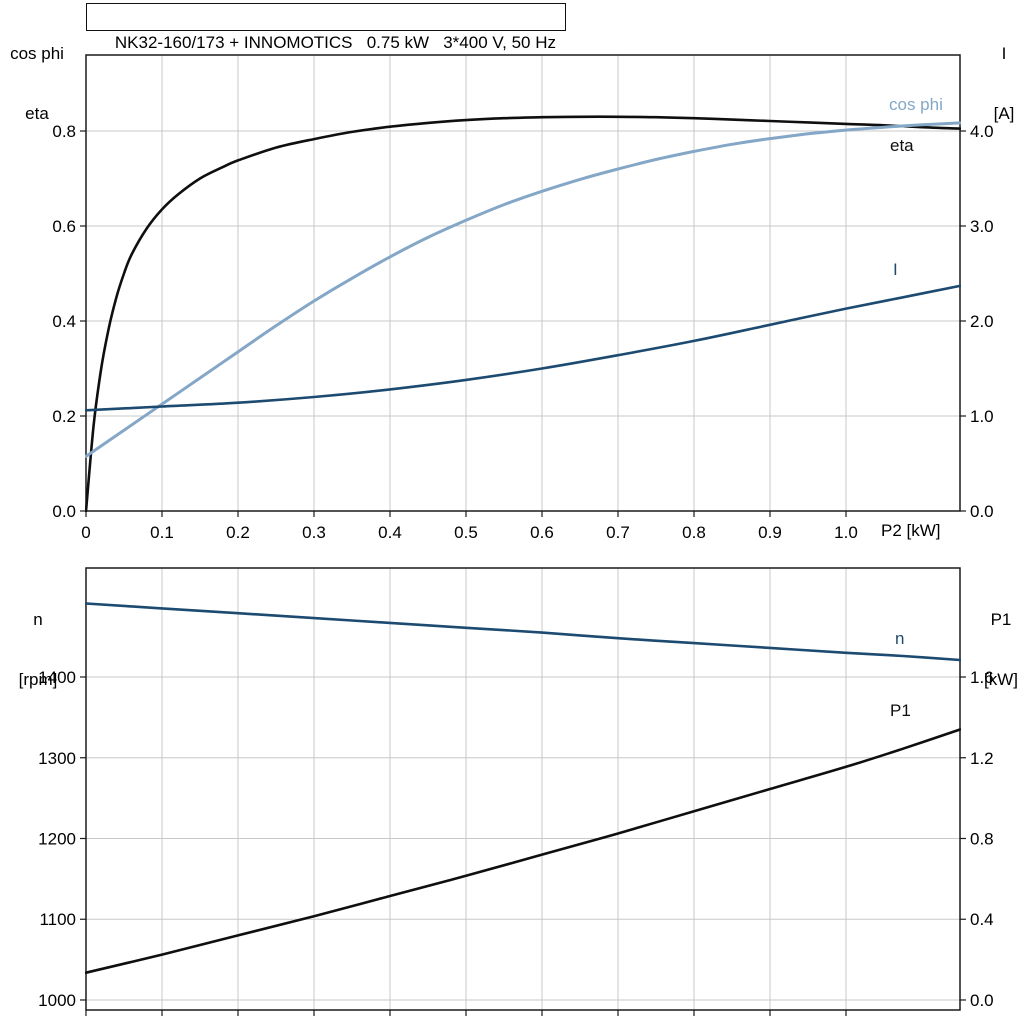 Image resolution: width=1024 pixels, height=1024 pixels. Describe the element at coordinates (911, 530) in the screenshot. I see `x-axis-label: P2 [kW]` at that location.